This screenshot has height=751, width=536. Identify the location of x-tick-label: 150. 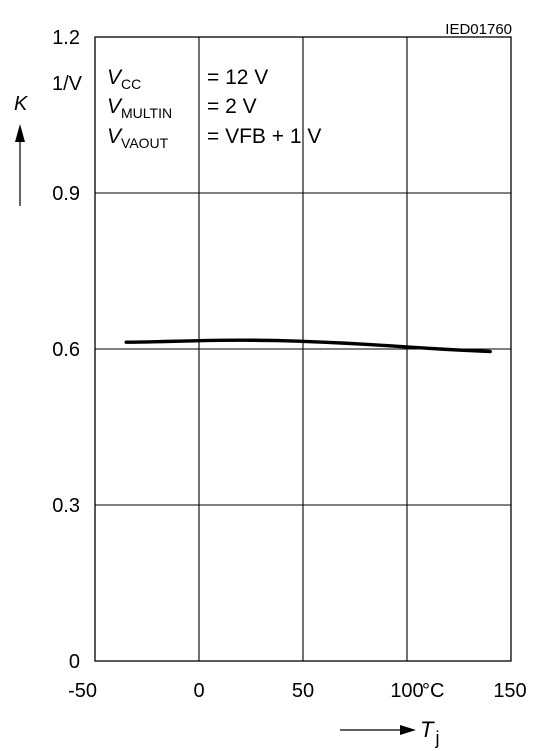
(509, 691).